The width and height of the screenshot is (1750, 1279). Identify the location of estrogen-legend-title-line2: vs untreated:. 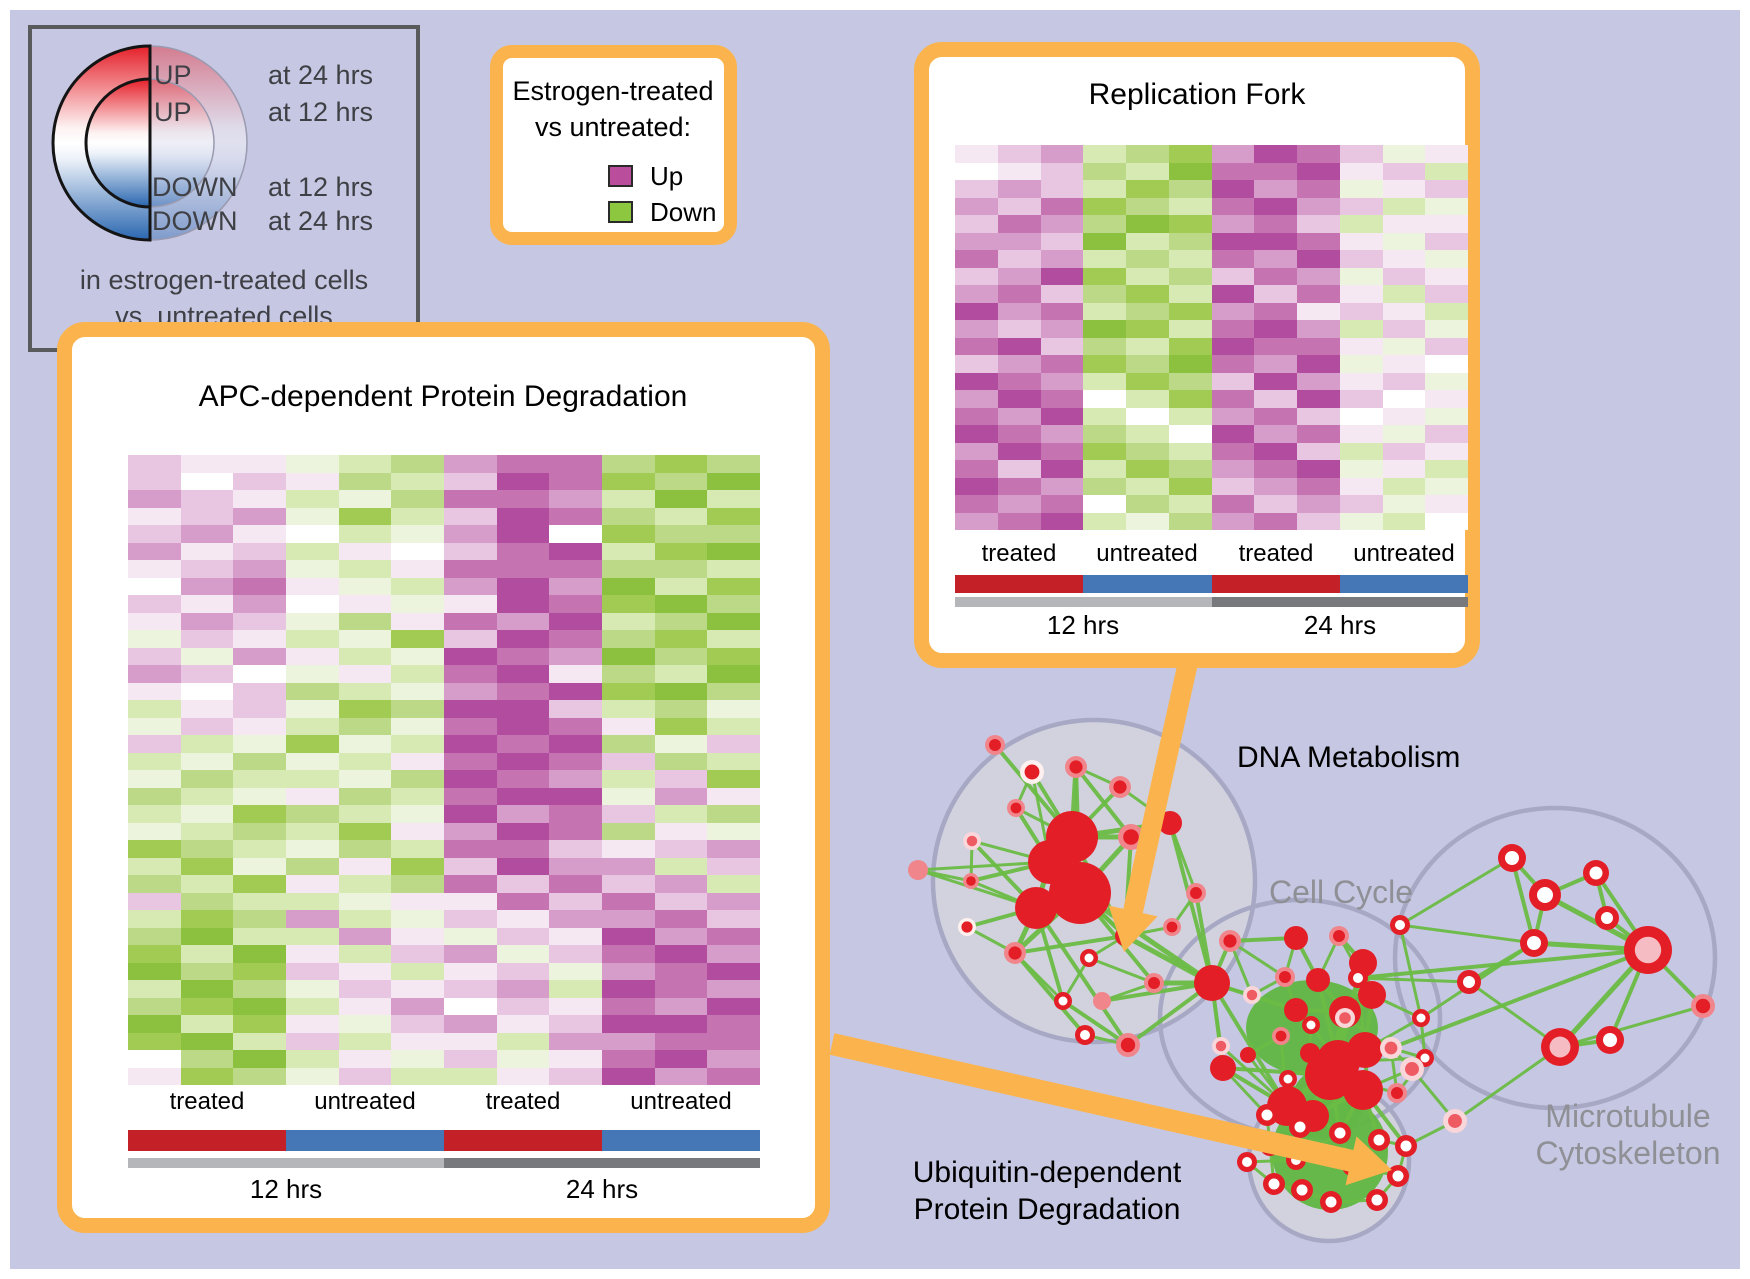
(613, 127).